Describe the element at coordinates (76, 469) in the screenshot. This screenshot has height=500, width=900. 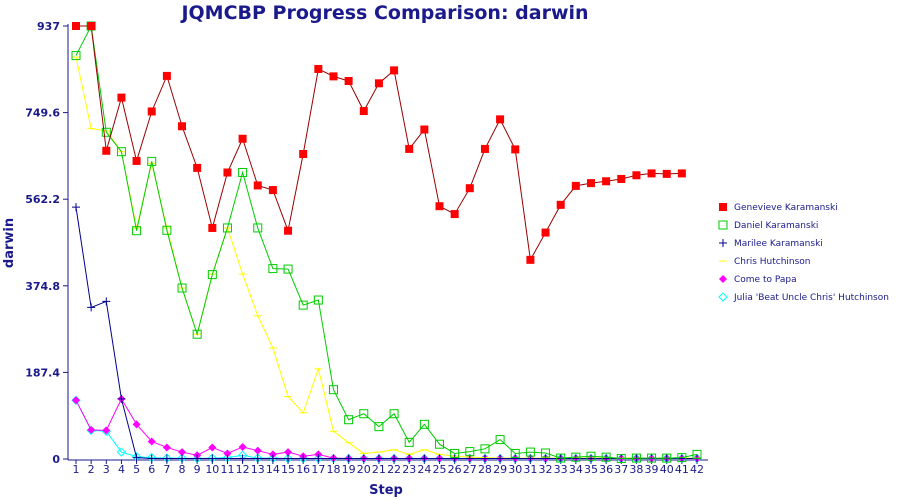
I see `x-tick-label: 1` at that location.